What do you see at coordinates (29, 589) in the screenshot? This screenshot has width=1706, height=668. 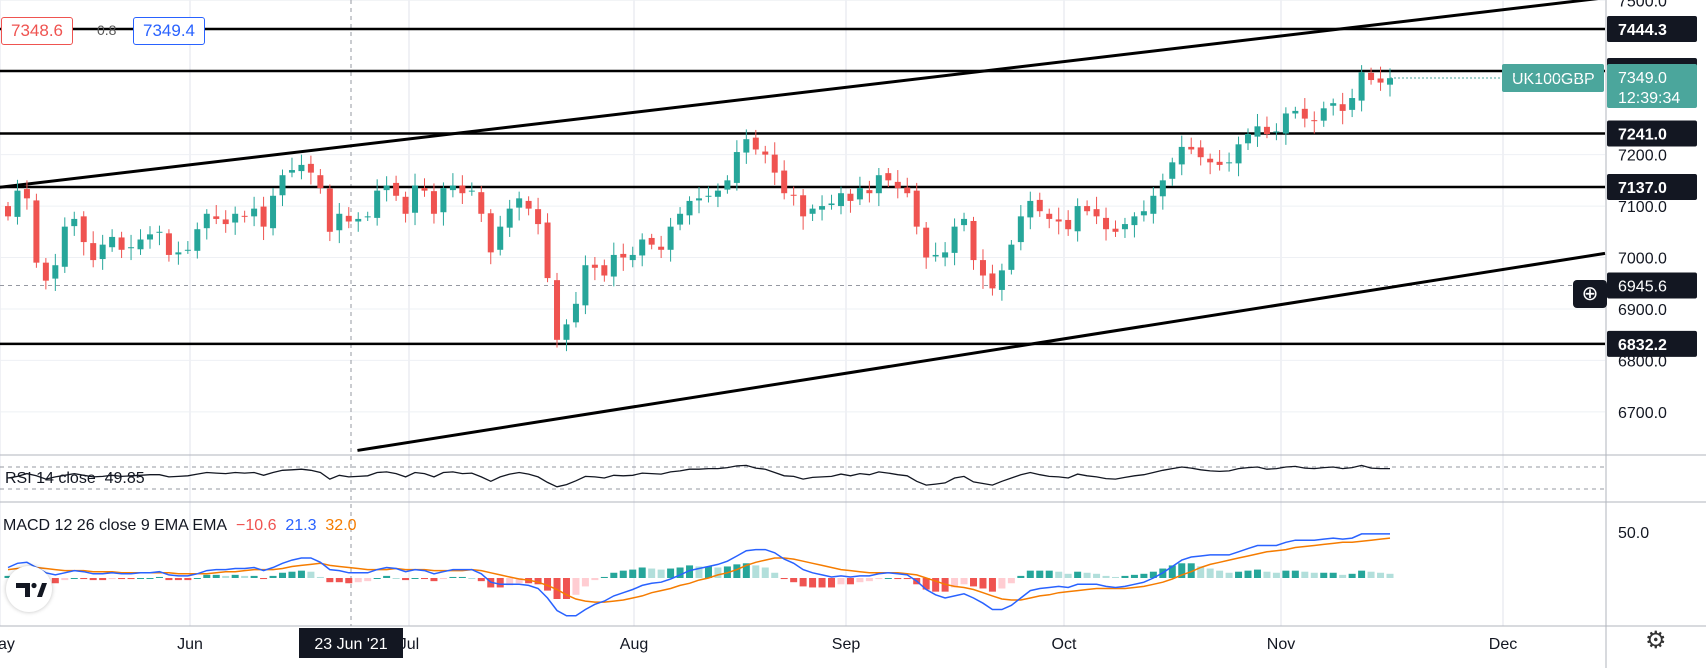 I see `tradingview-logo-icon` at bounding box center [29, 589].